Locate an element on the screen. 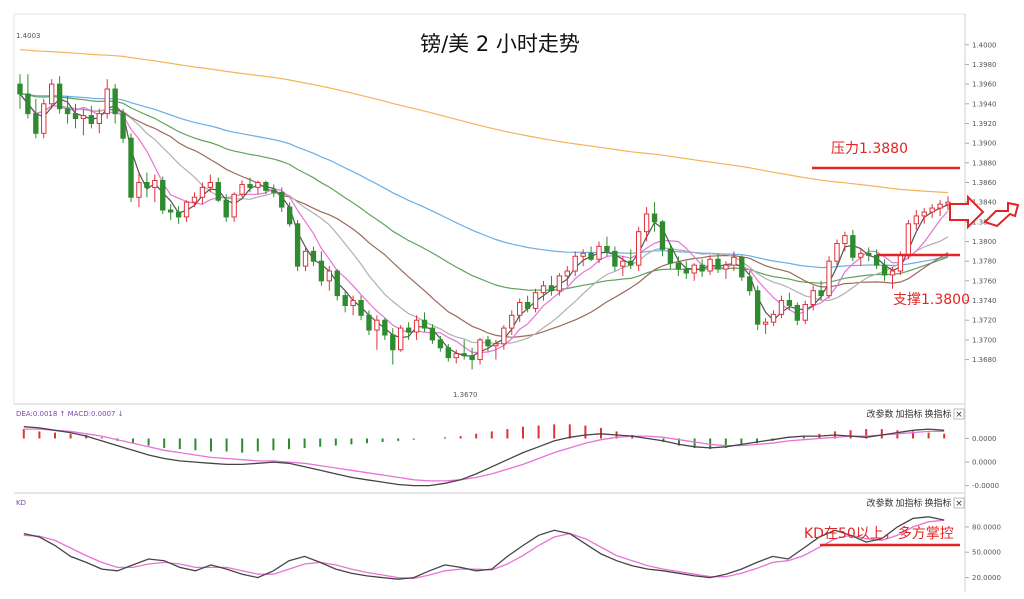 The width and height of the screenshot is (1024, 599). kd-close-icon: × is located at coordinates (959, 504).